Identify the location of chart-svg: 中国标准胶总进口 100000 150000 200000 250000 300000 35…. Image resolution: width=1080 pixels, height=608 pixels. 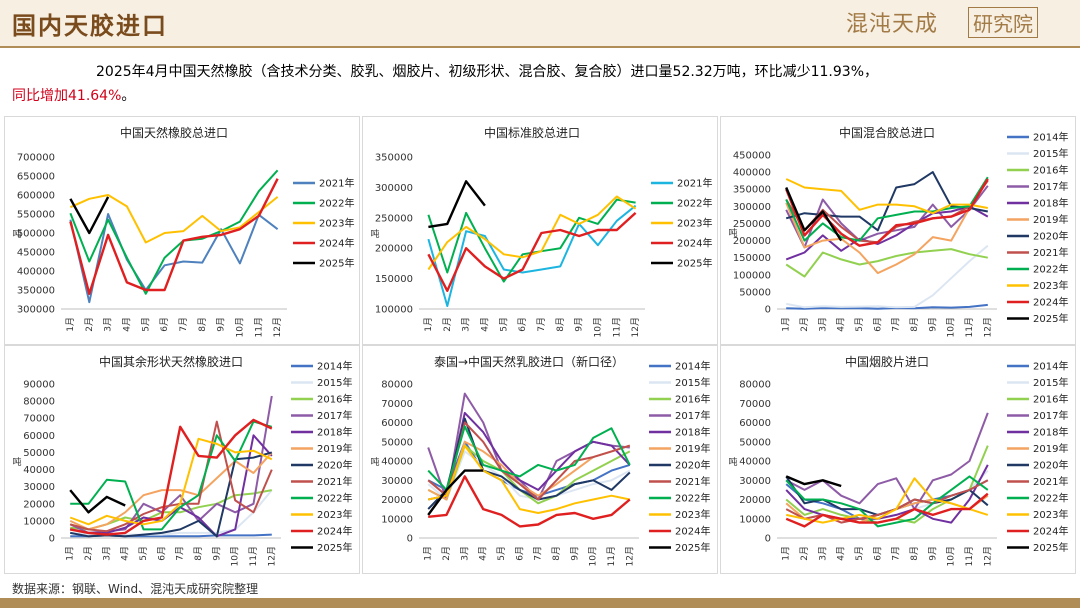
(541, 231).